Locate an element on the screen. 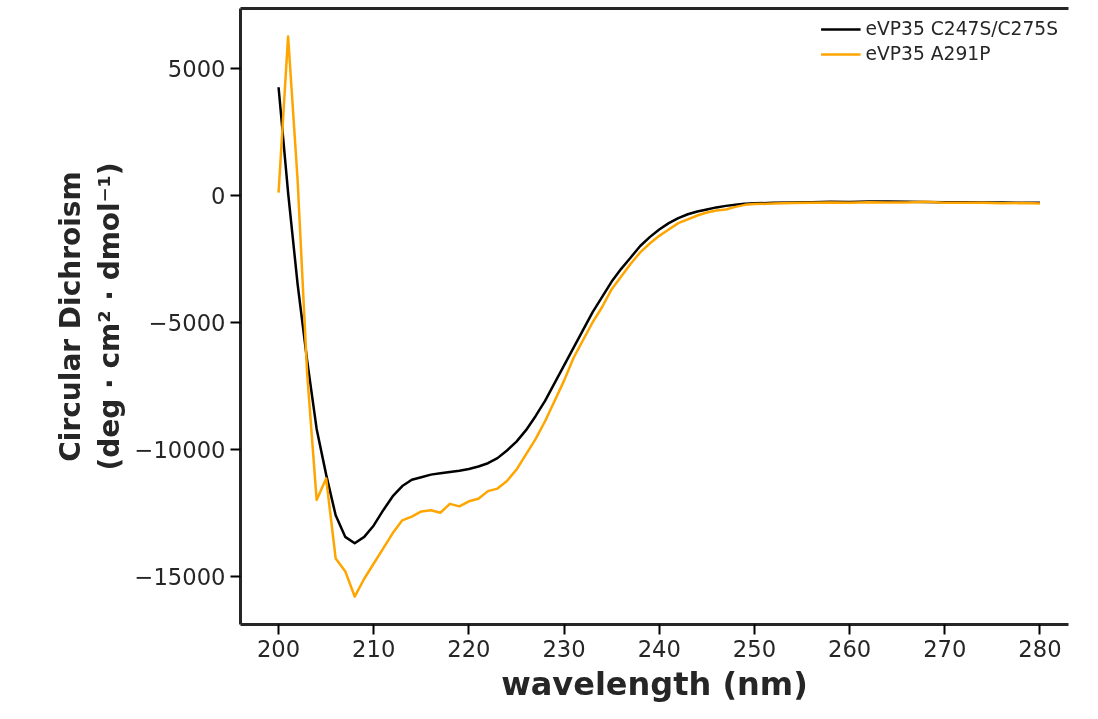 The height and width of the screenshot is (719, 1098). x-tick-label: 220 is located at coordinates (469, 648).